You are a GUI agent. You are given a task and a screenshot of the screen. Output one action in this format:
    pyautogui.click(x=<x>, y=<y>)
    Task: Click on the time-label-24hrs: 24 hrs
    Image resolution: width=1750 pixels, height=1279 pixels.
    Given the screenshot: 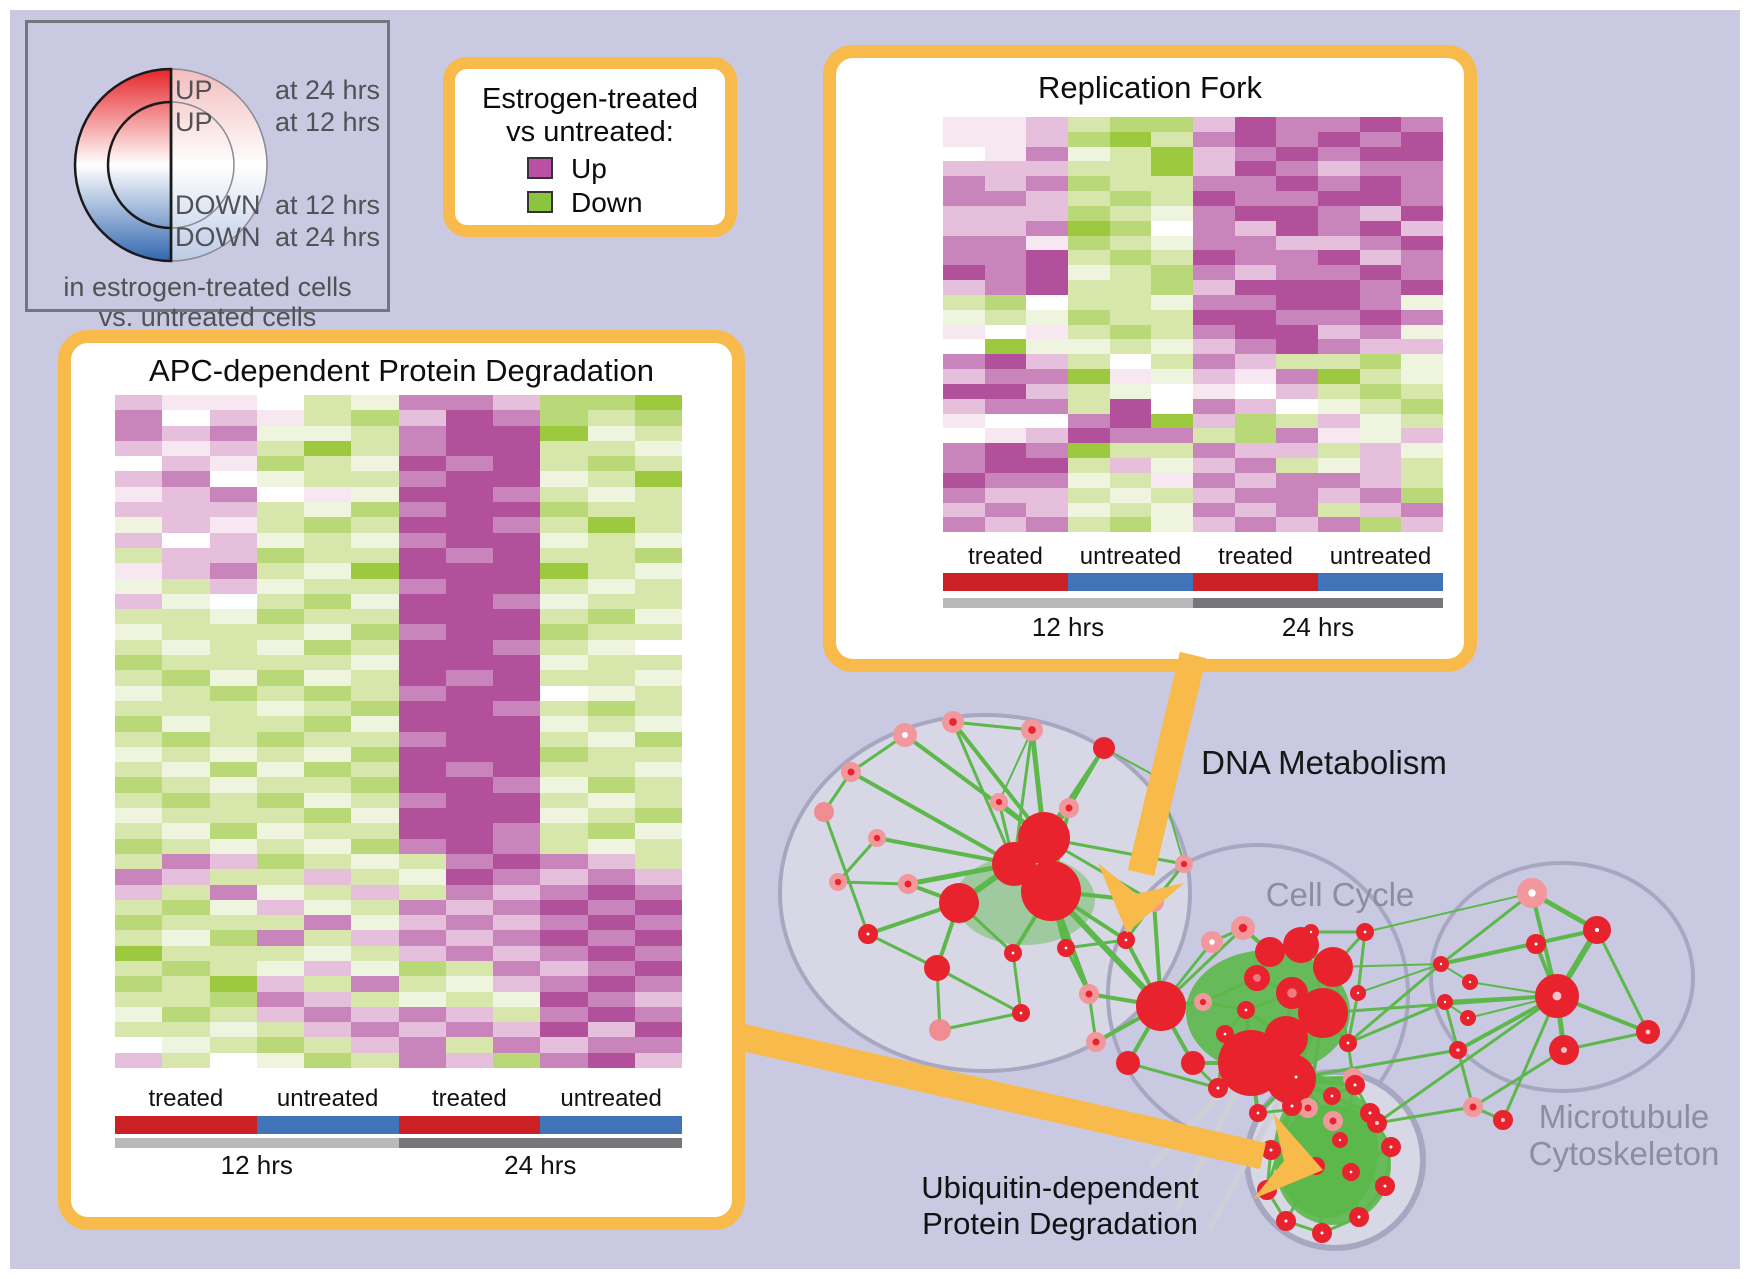 What is the action you would take?
    pyautogui.click(x=540, y=1165)
    